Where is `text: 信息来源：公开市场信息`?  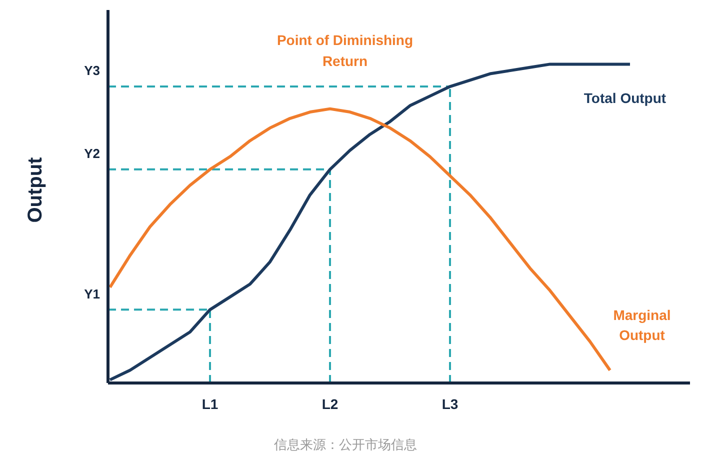
text: 信息来源：公开市场信息 is located at coordinates (345, 445).